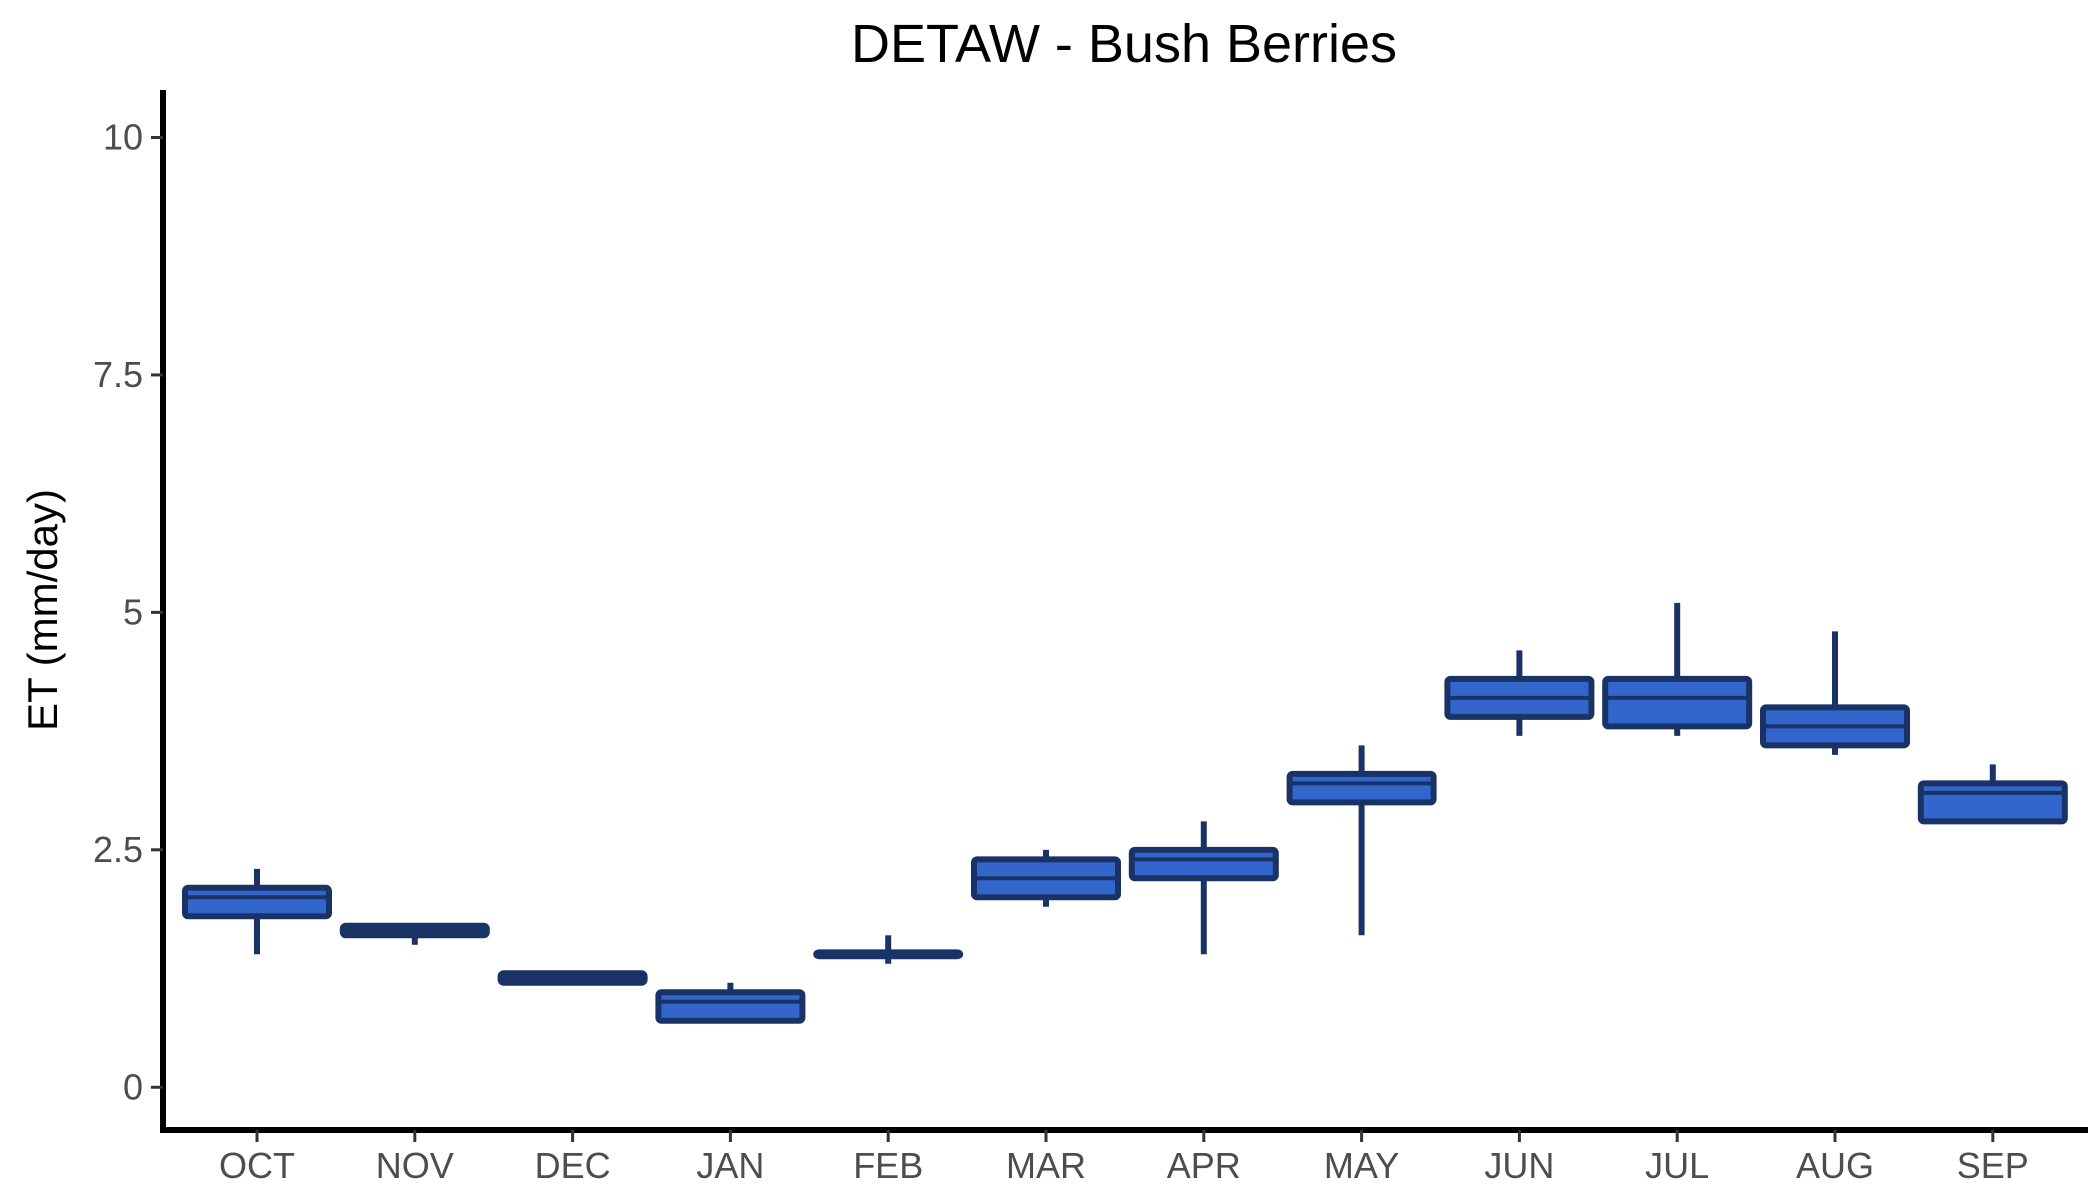 The height and width of the screenshot is (1200, 2100). What do you see at coordinates (730, 1006) in the screenshot?
I see `box-jan` at bounding box center [730, 1006].